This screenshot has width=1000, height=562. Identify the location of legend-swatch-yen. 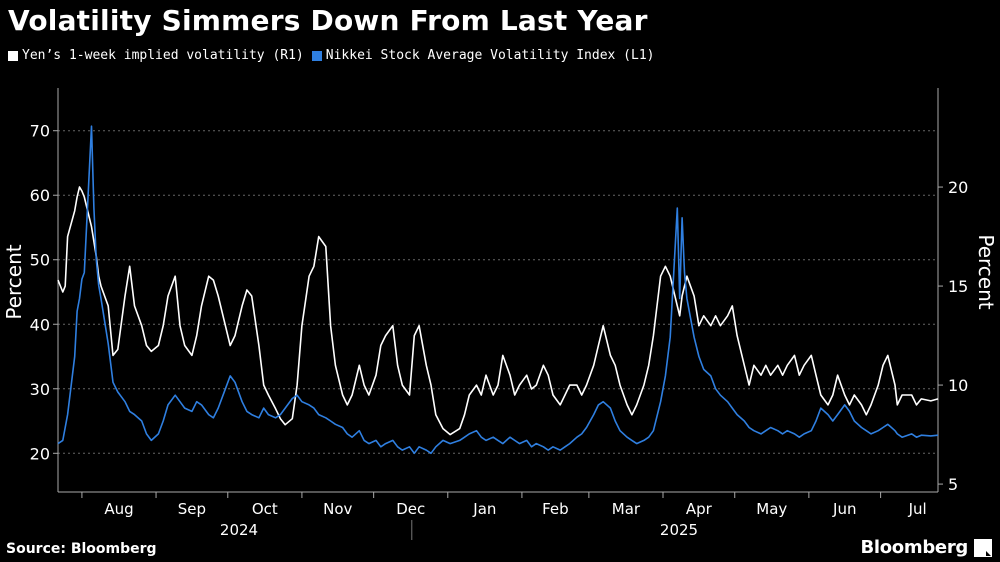
(13, 55).